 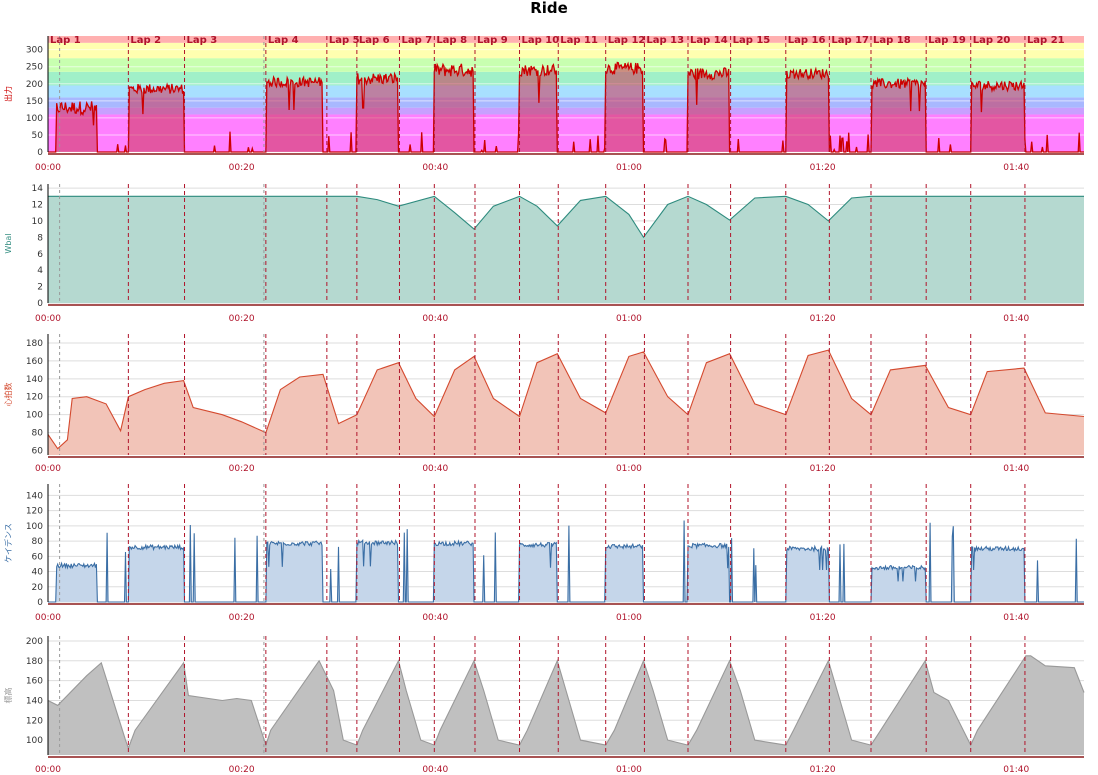 I want to click on lap-label: Lap 13, so click(x=665, y=40).